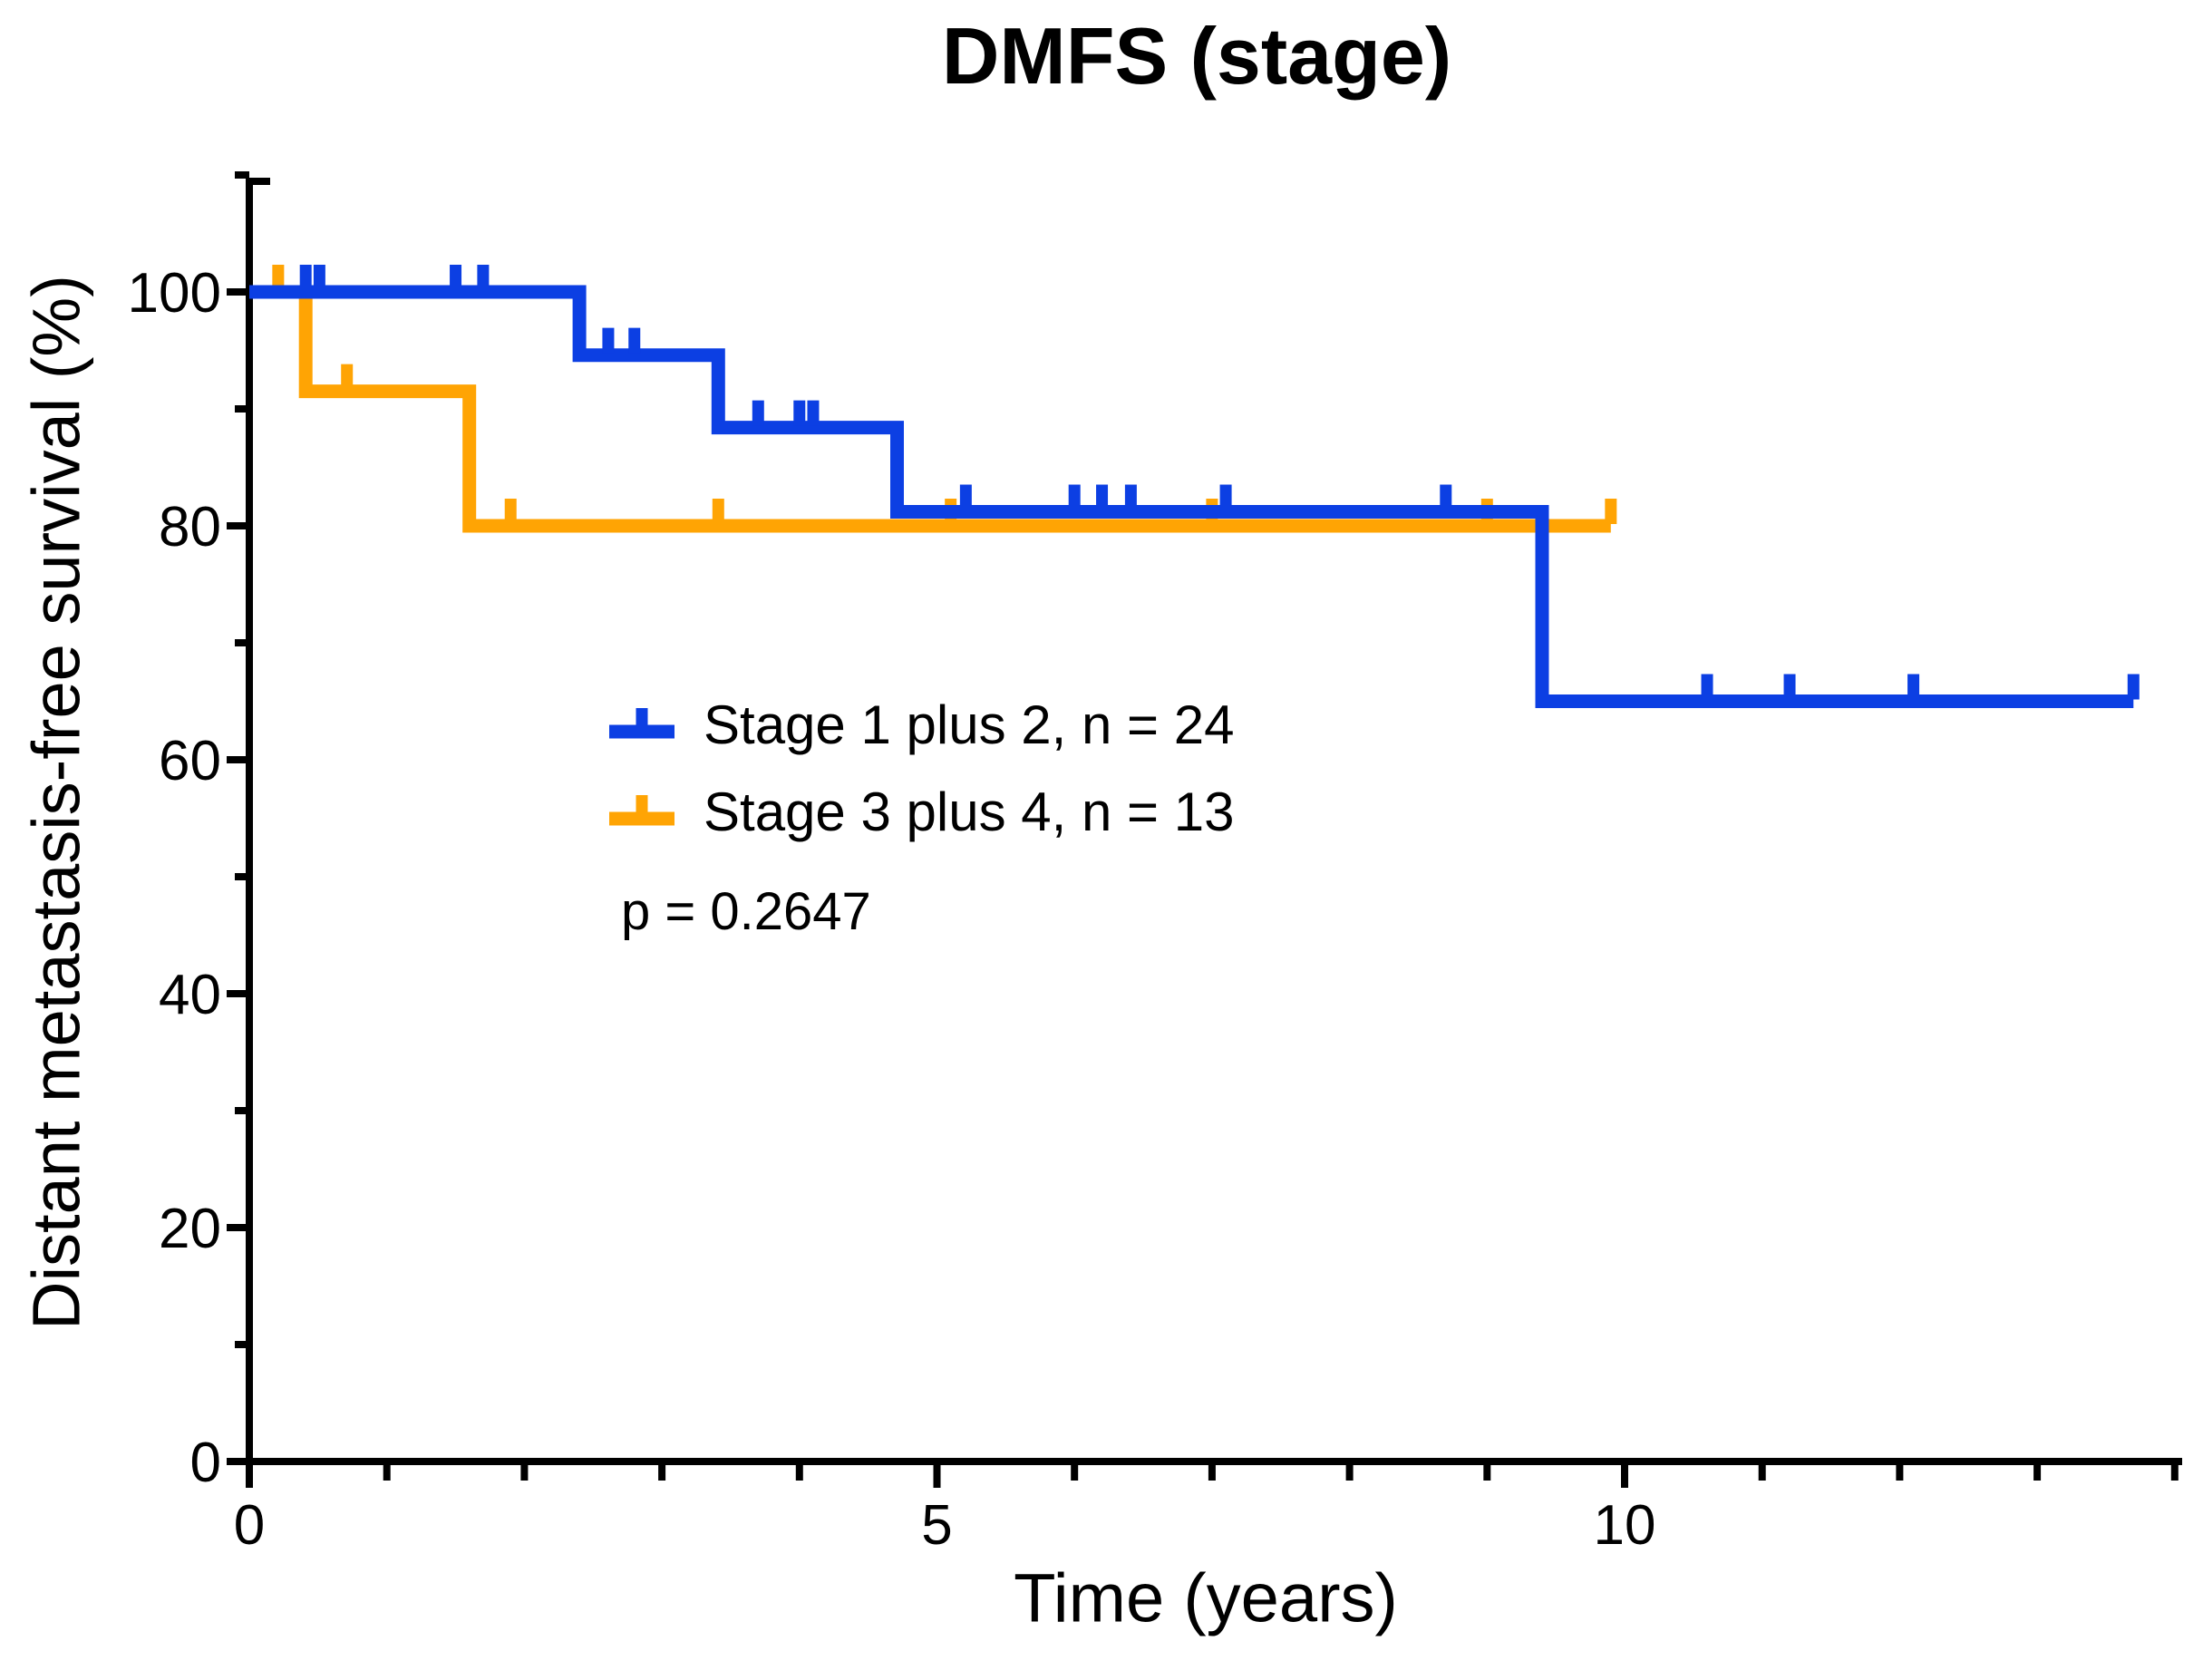 This screenshot has height=1680, width=2203. Describe the element at coordinates (1196, 56) in the screenshot. I see `chart-title: DMFS (stage)` at that location.